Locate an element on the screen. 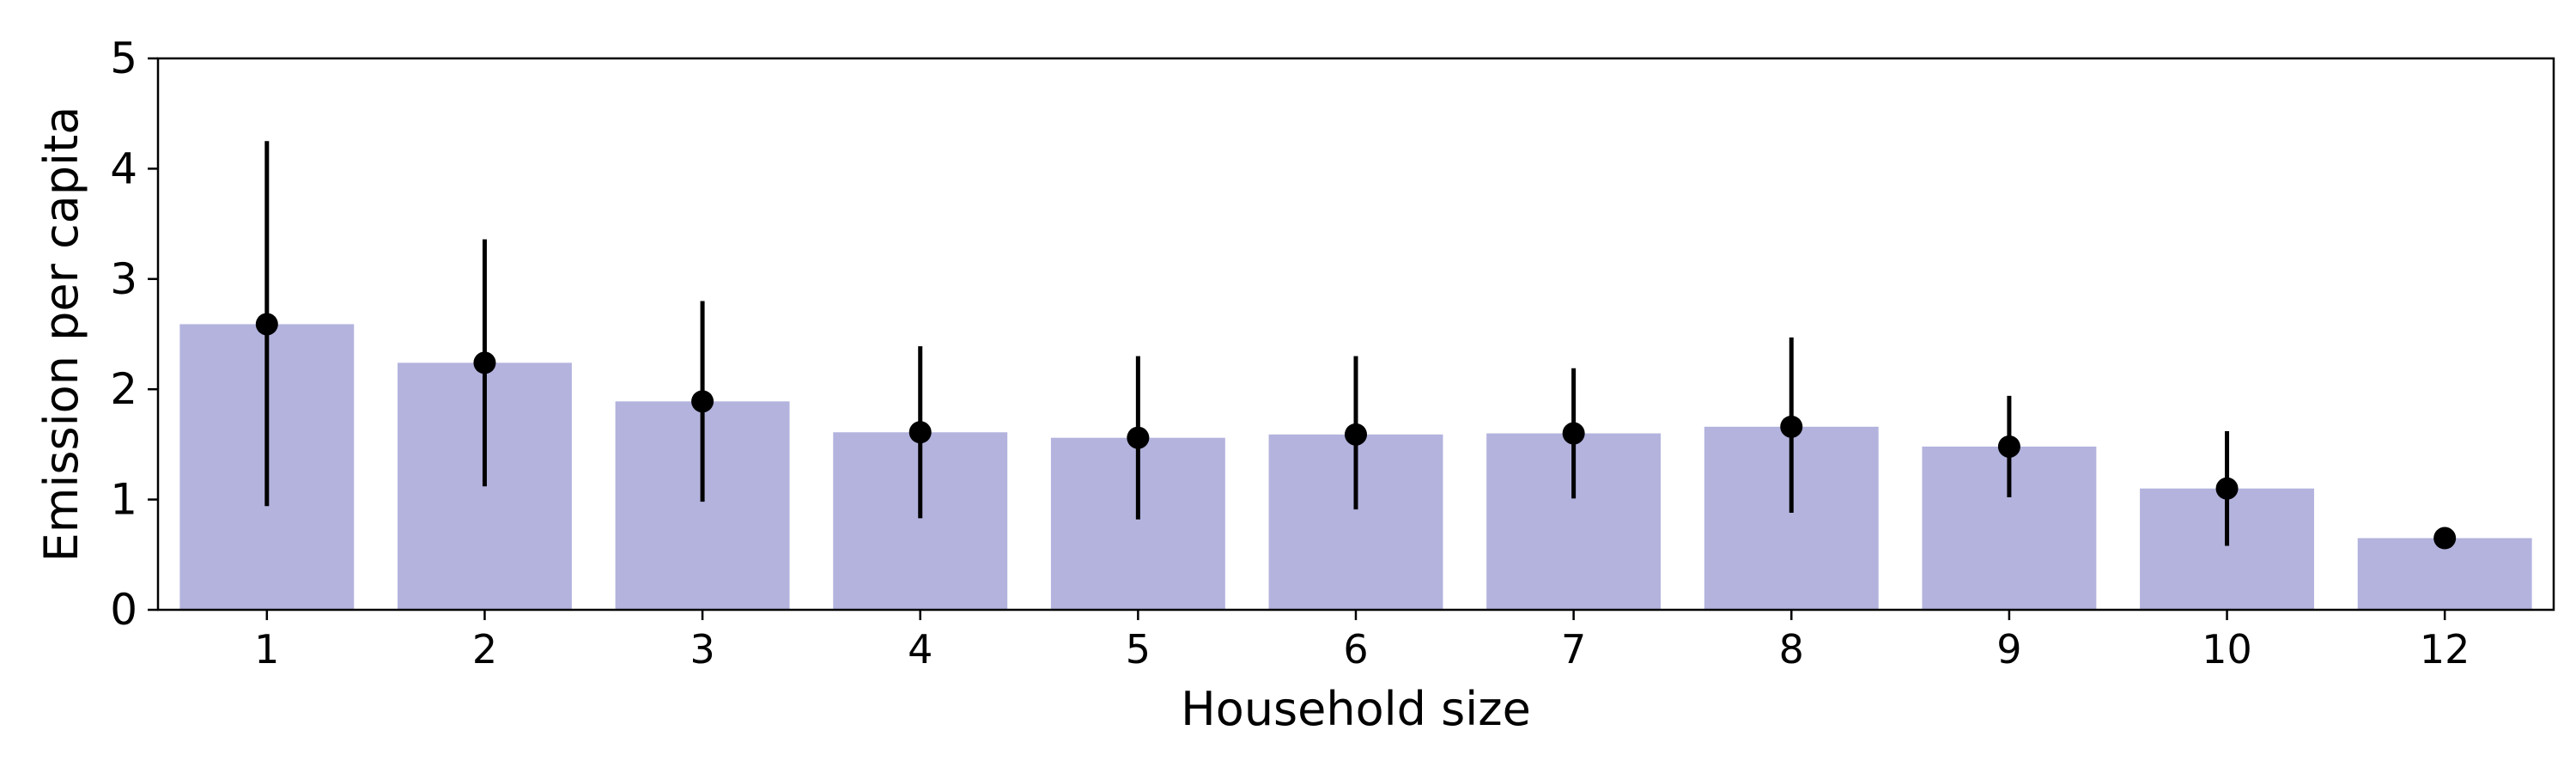 The image size is (2576, 773). y-tick-label-4: 4 is located at coordinates (123, 168).